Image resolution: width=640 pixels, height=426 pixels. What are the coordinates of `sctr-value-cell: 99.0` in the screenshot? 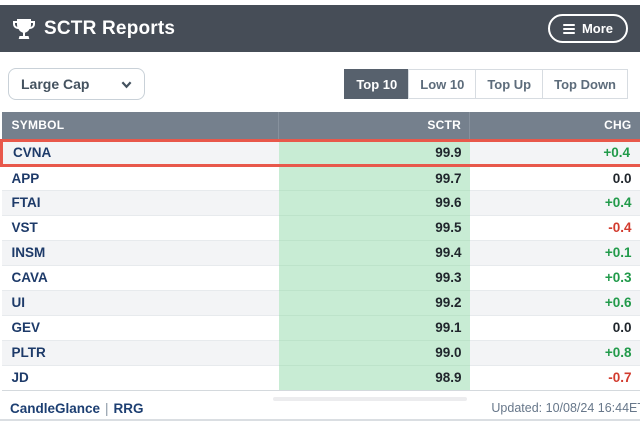 It's located at (374, 352).